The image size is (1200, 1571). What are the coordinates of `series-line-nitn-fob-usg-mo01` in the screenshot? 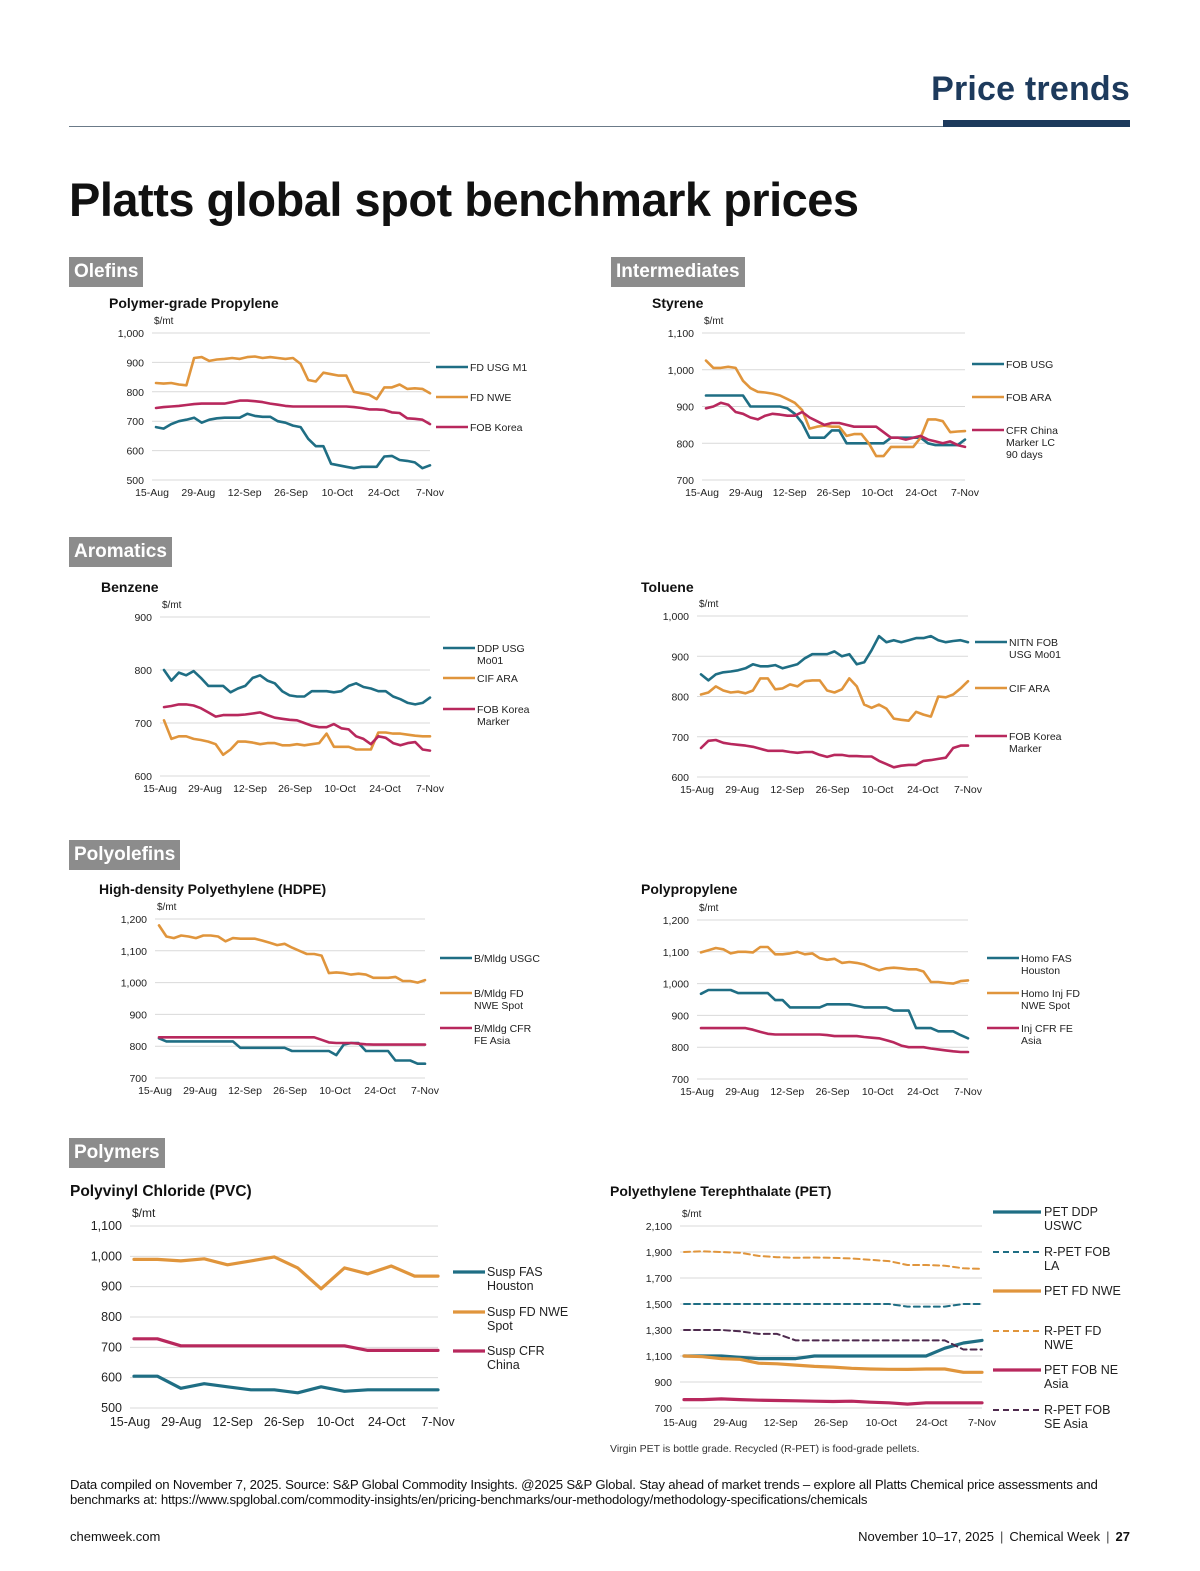 It's located at (834, 658).